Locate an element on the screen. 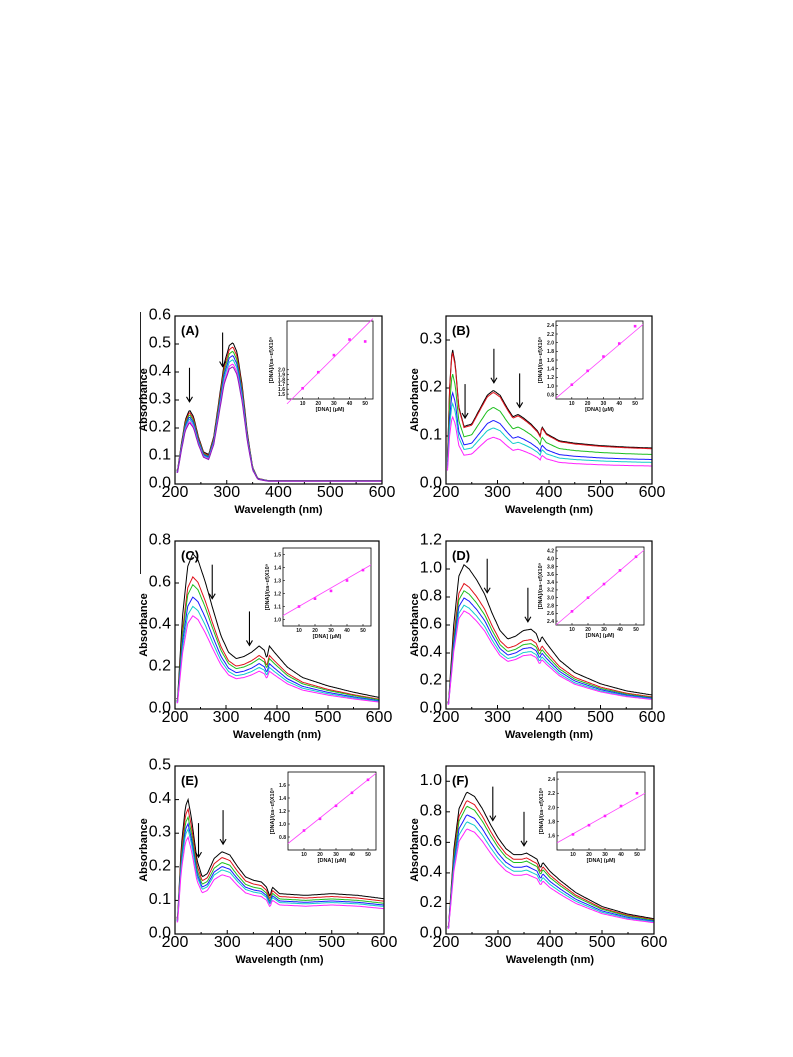  panel-label: (D) is located at coordinates (461, 555).